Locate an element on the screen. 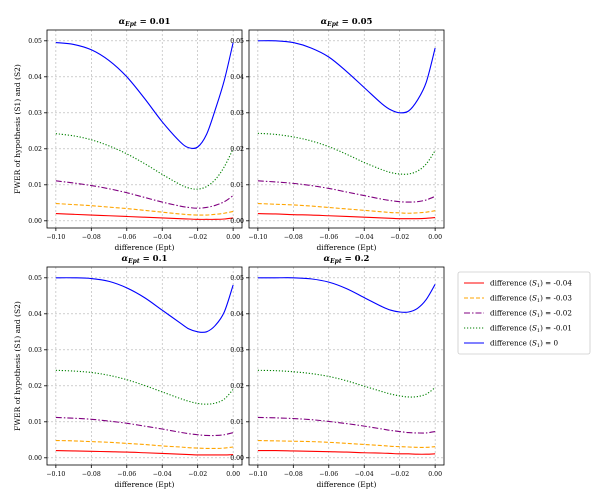 The height and width of the screenshot is (496, 596). title-value: = 0.2 is located at coordinates (356, 259).